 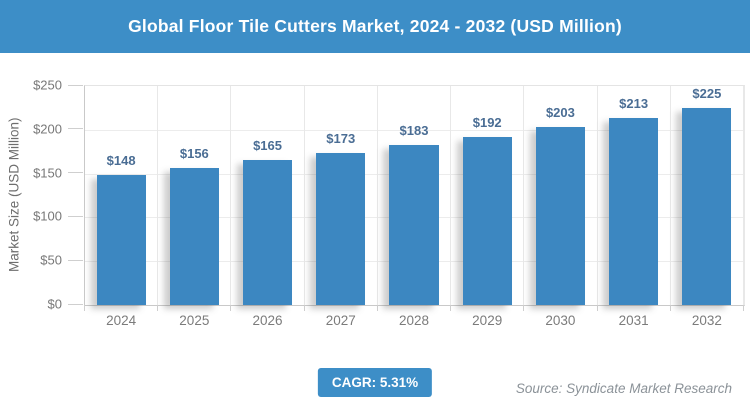 What do you see at coordinates (487, 320) in the screenshot?
I see `x-tick-label: 2029` at bounding box center [487, 320].